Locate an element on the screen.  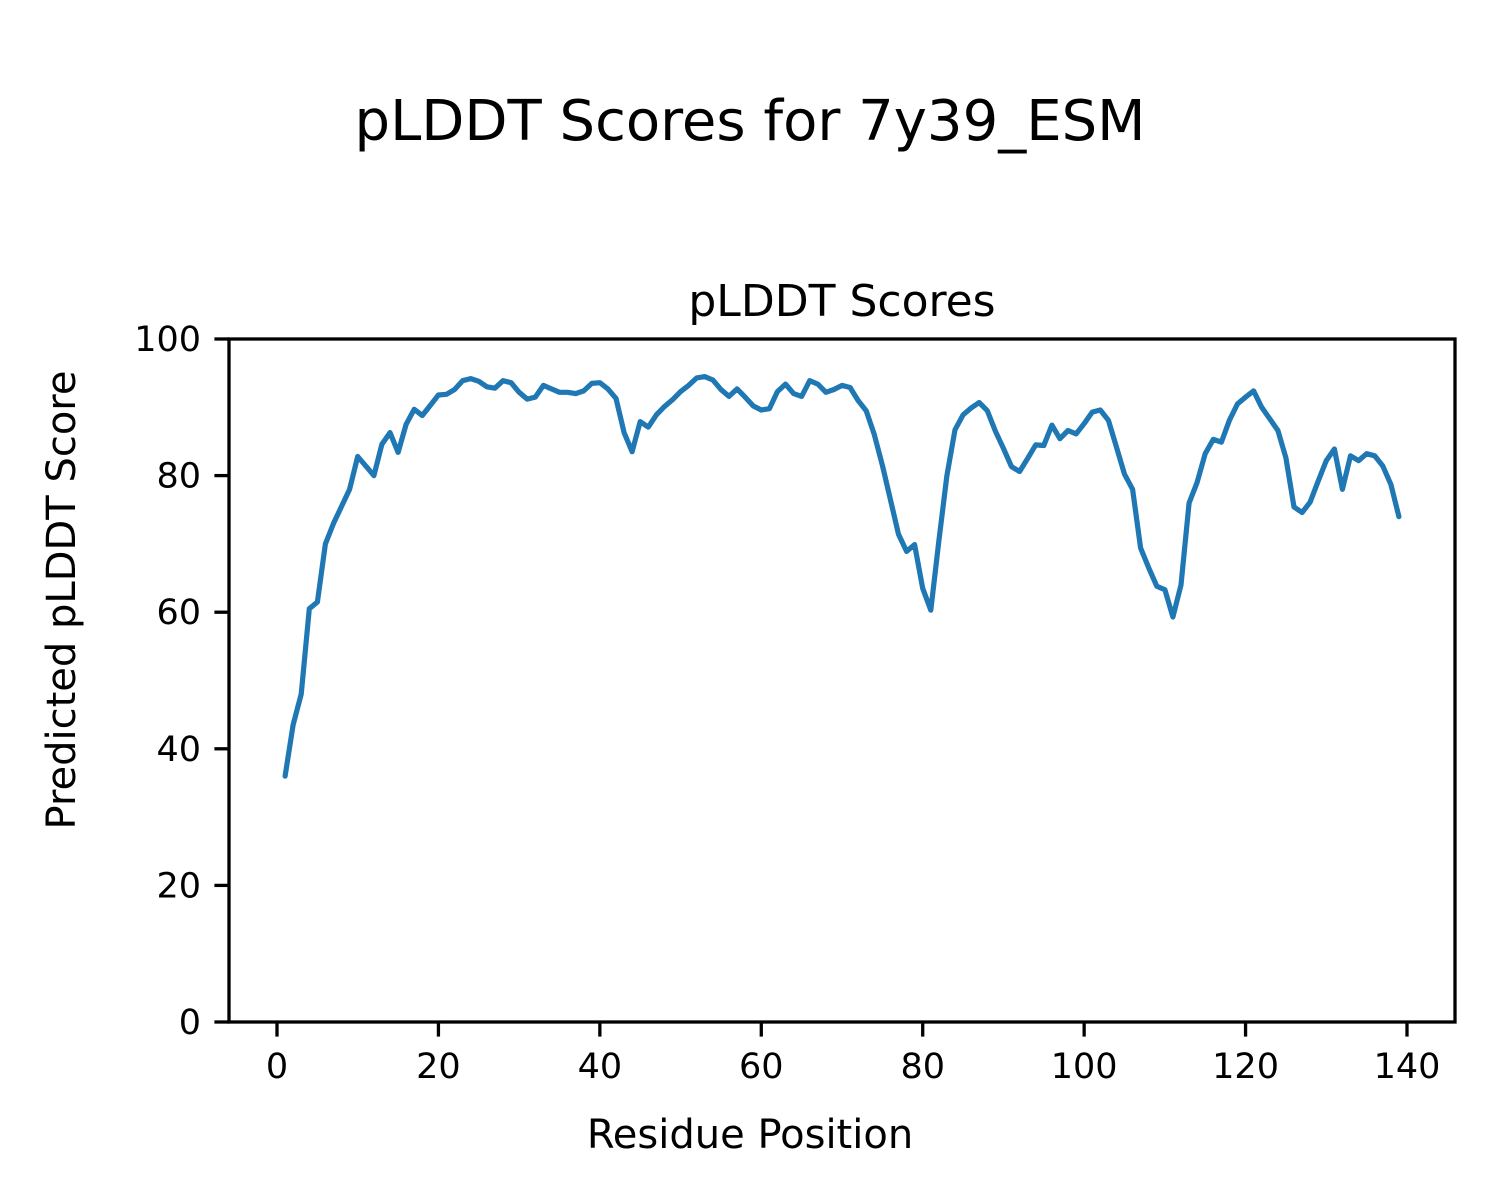
y-tick-label: 80 is located at coordinates (178, 477).